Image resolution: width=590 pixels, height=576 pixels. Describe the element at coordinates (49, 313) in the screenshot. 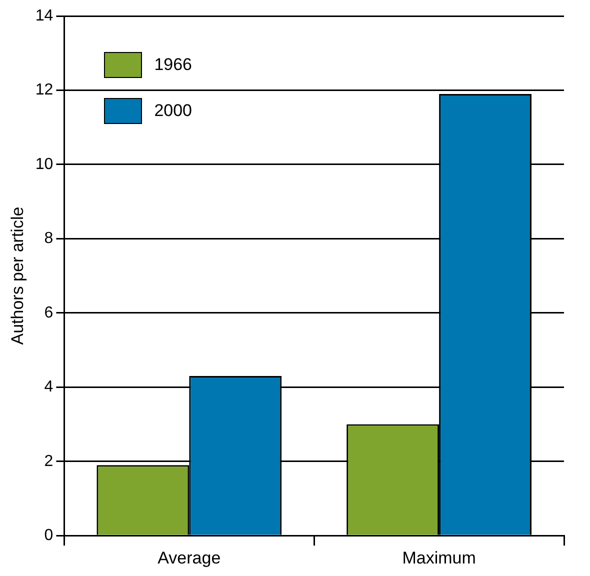

I see `y-tick-label: 6` at that location.